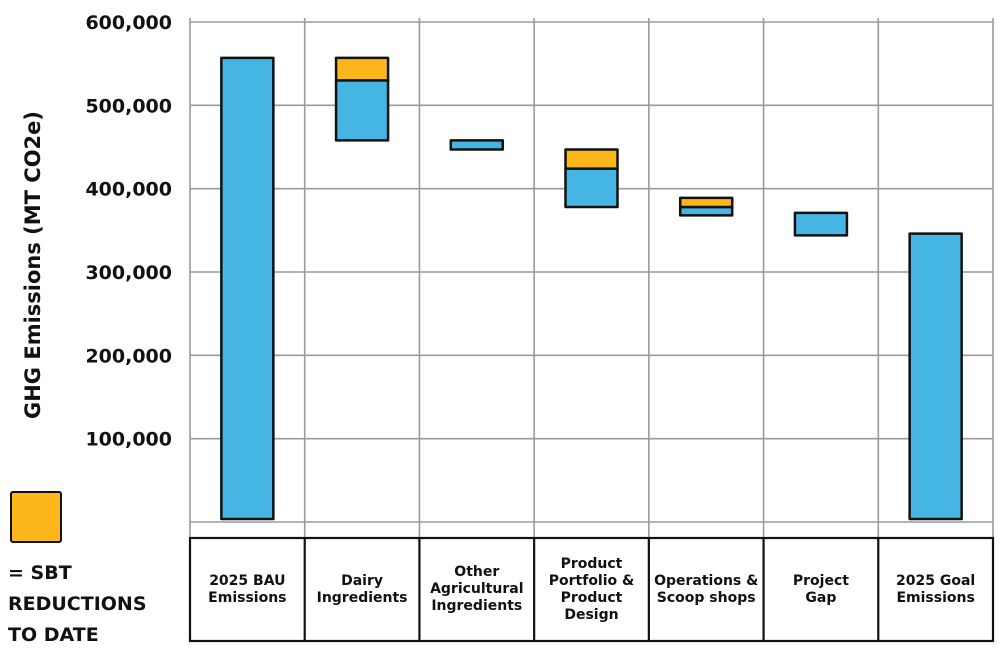 The height and width of the screenshot is (667, 1000). Describe the element at coordinates (33, 265) in the screenshot. I see `y-axis-label: GHG Emissions (MT CO2e)` at that location.